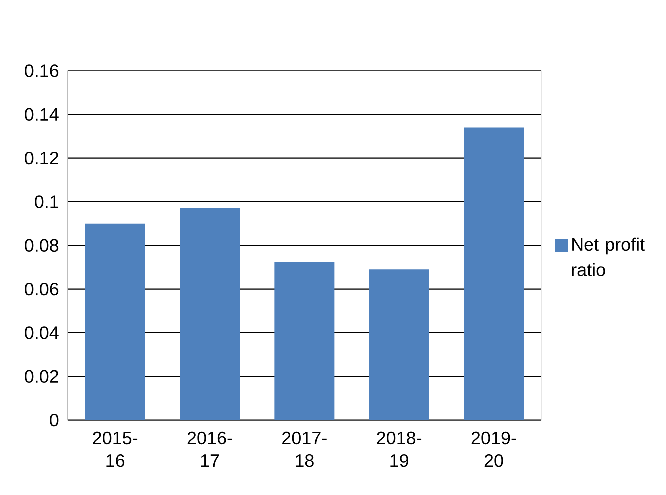  What do you see at coordinates (47, 202) in the screenshot?
I see `y-tick-label: 0.1` at bounding box center [47, 202].